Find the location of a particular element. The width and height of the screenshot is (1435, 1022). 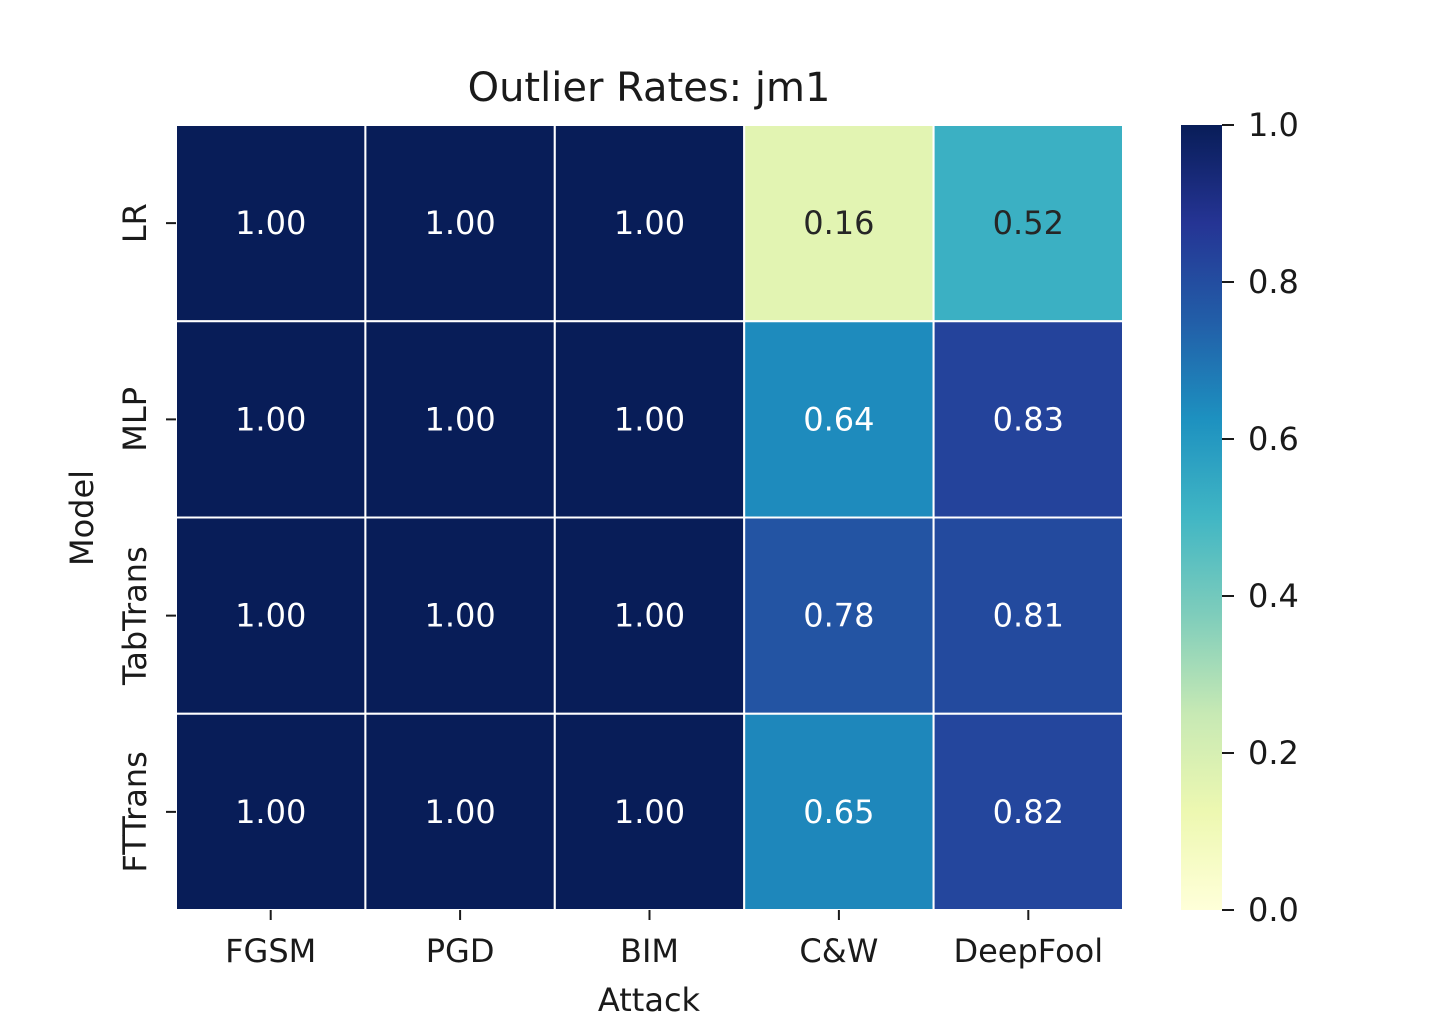

cell-value-label: 0.16 is located at coordinates (838, 223).